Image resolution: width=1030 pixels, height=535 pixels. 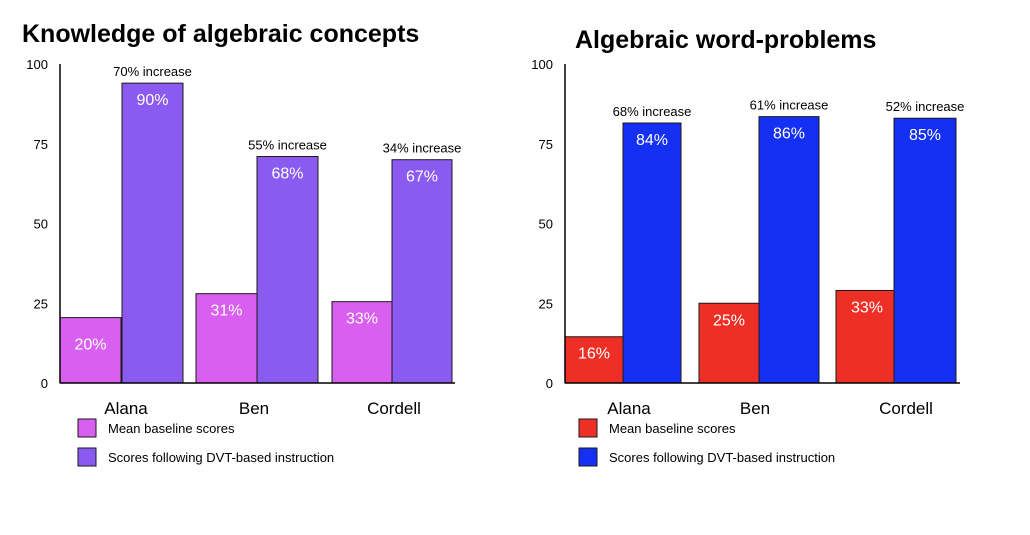 I want to click on data-label-baseline: 25%, so click(x=729, y=320).